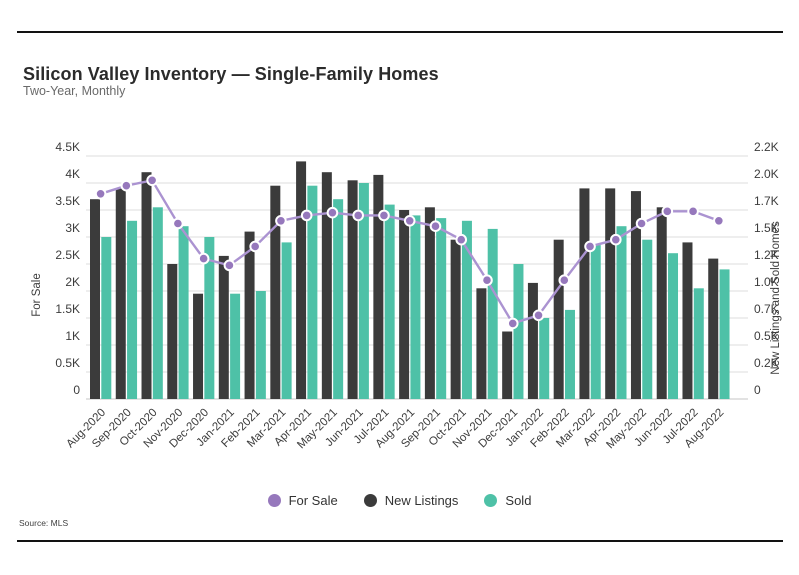 The width and height of the screenshot is (799, 575). I want to click on y-tick-right: 0.5K, so click(766, 336).